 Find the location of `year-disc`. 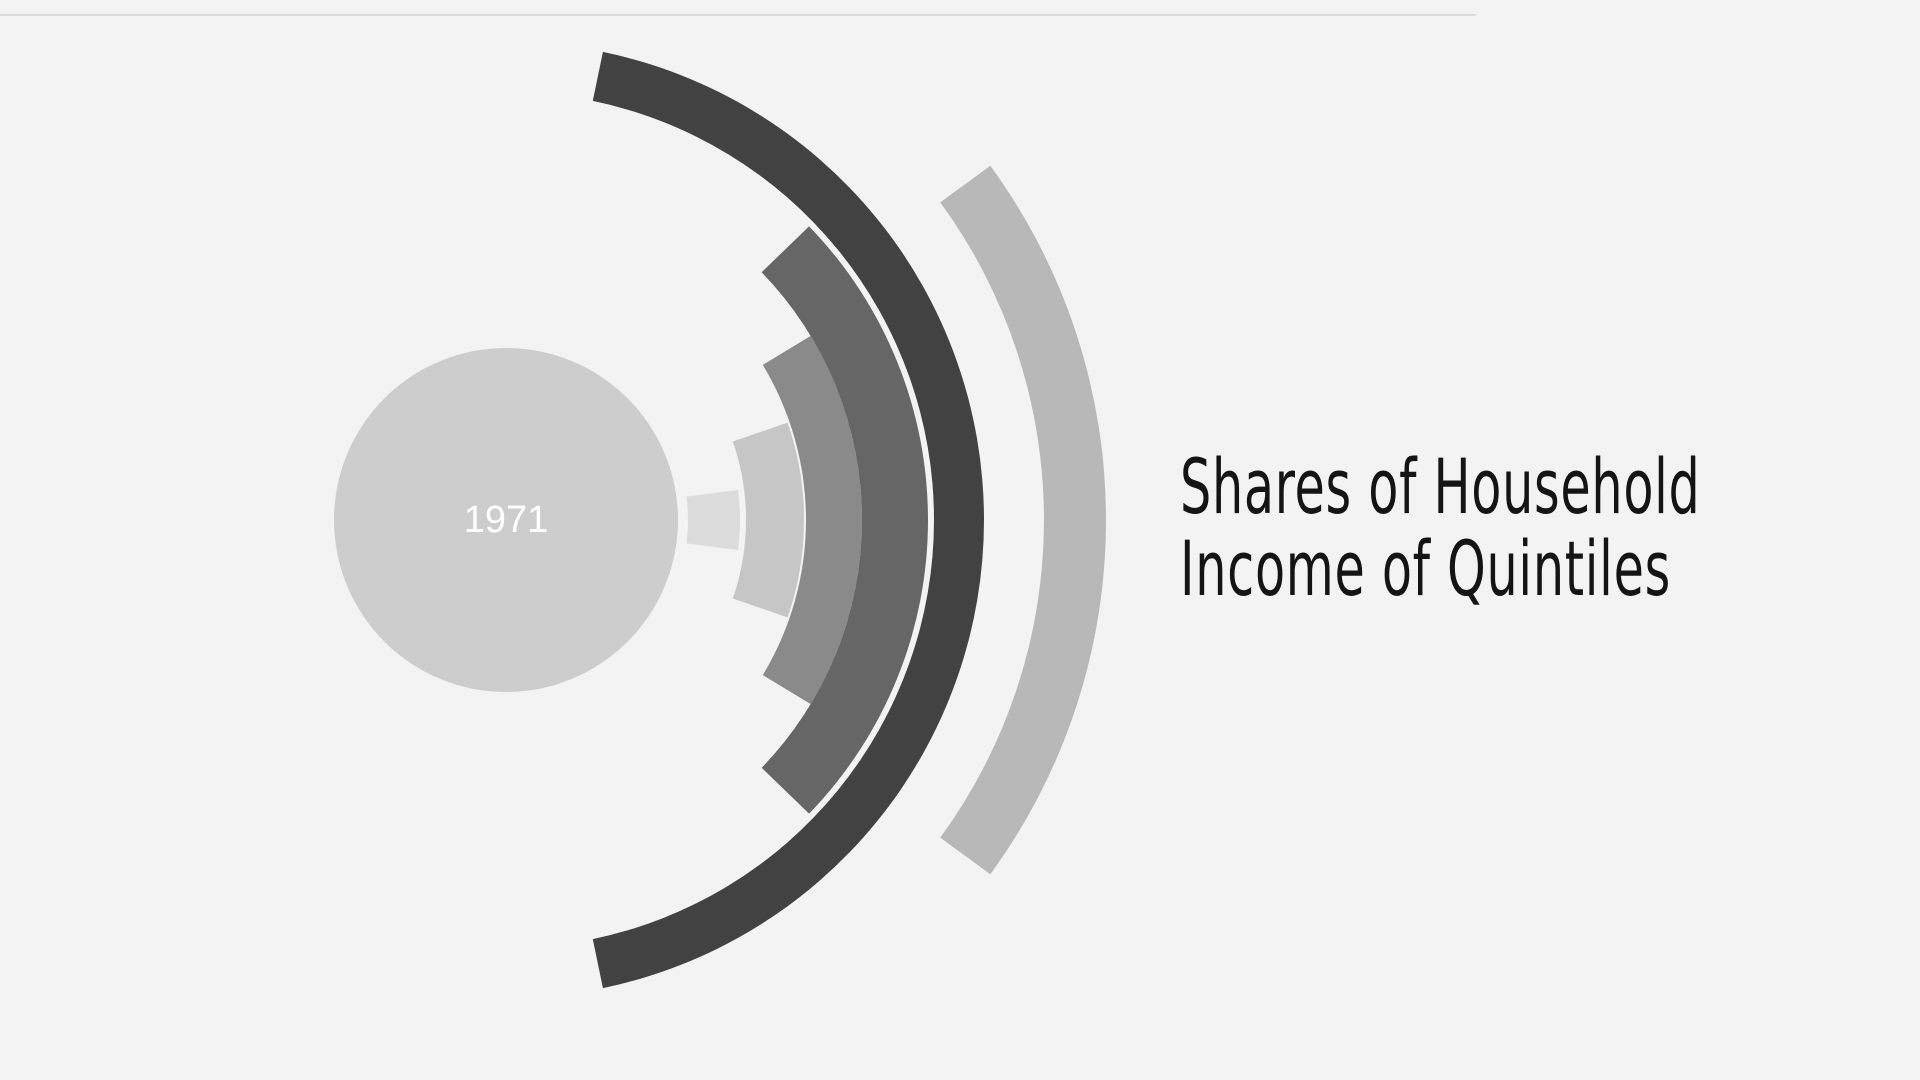

year-disc is located at coordinates (506, 520).